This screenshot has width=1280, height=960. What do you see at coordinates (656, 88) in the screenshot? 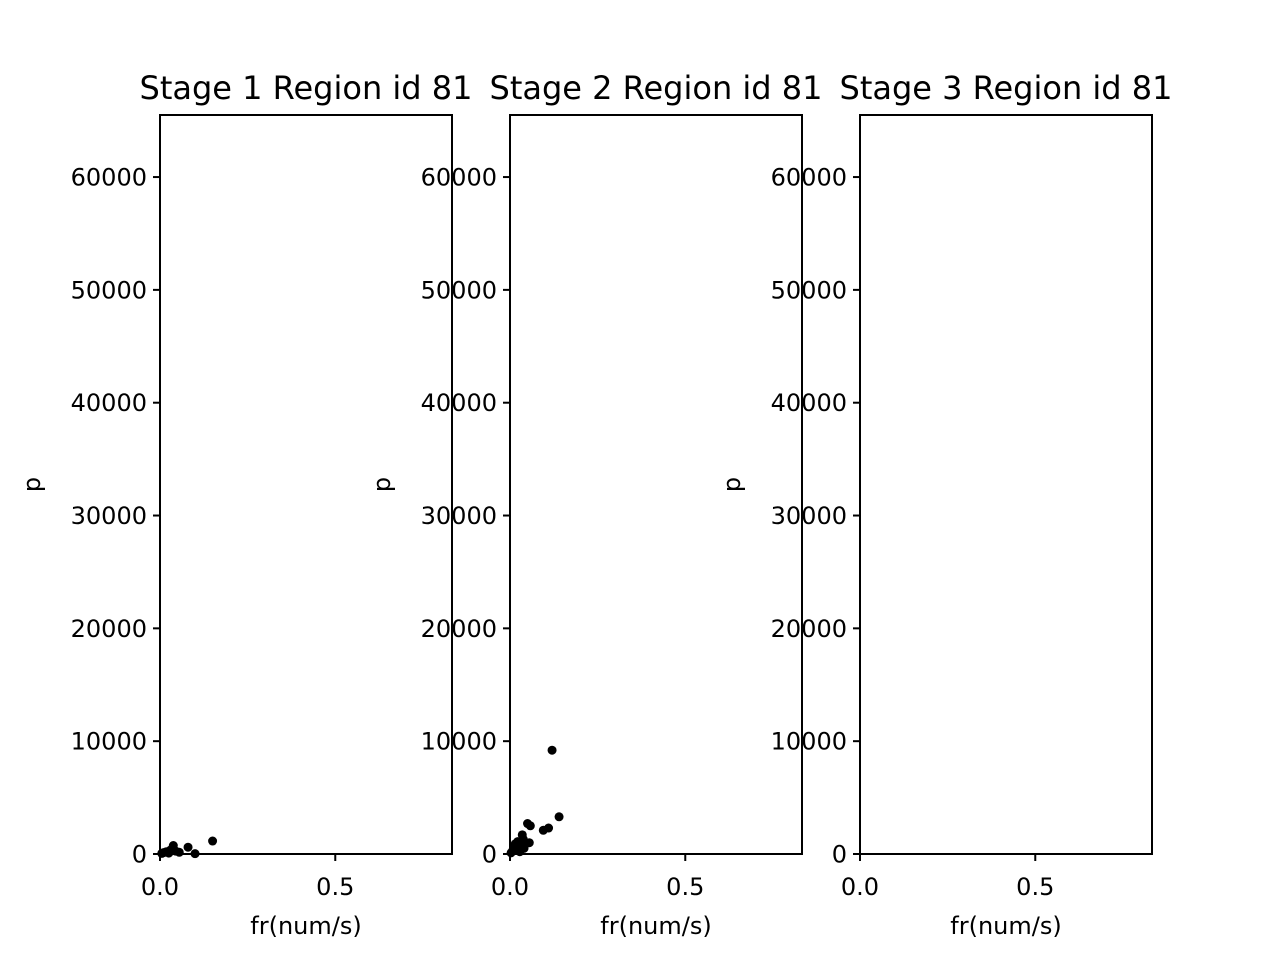
I see `subplot-title: Stage 2 Region id 81` at bounding box center [656, 88].